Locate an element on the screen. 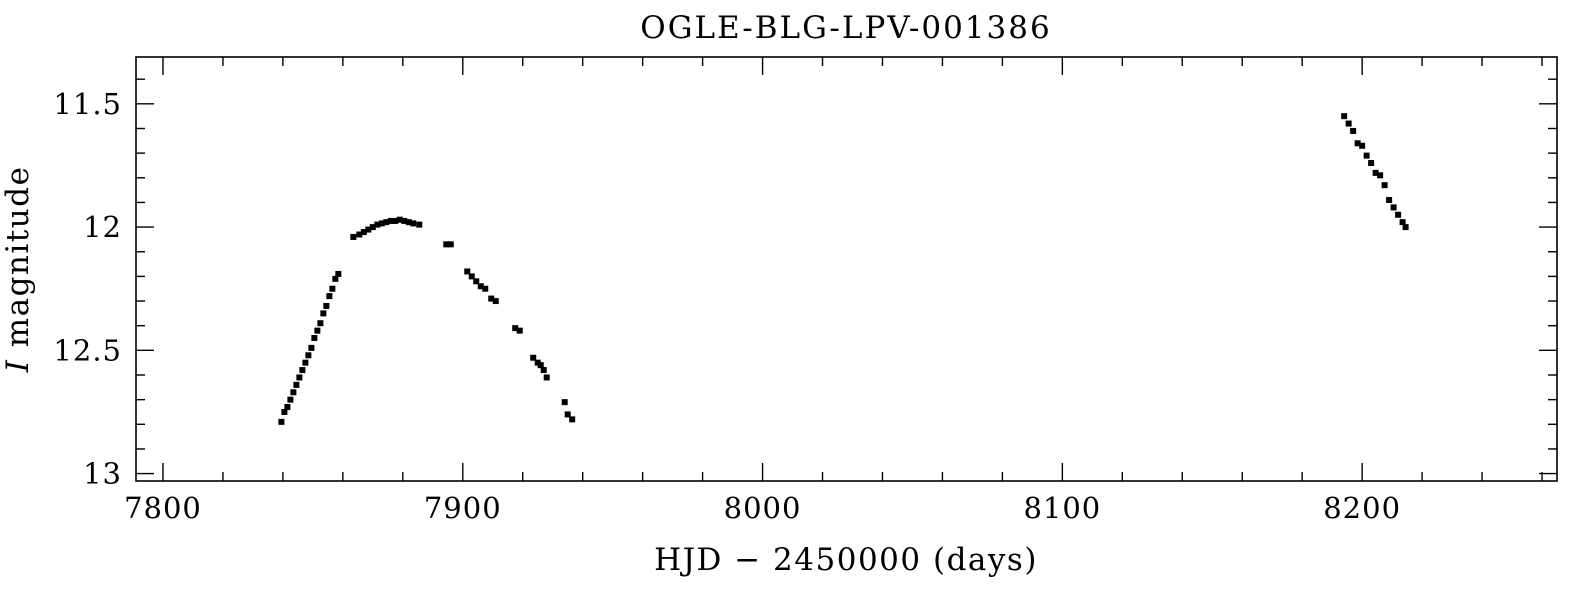 This screenshot has width=1592, height=591. x-tick-label: 8100 is located at coordinates (1062, 508).